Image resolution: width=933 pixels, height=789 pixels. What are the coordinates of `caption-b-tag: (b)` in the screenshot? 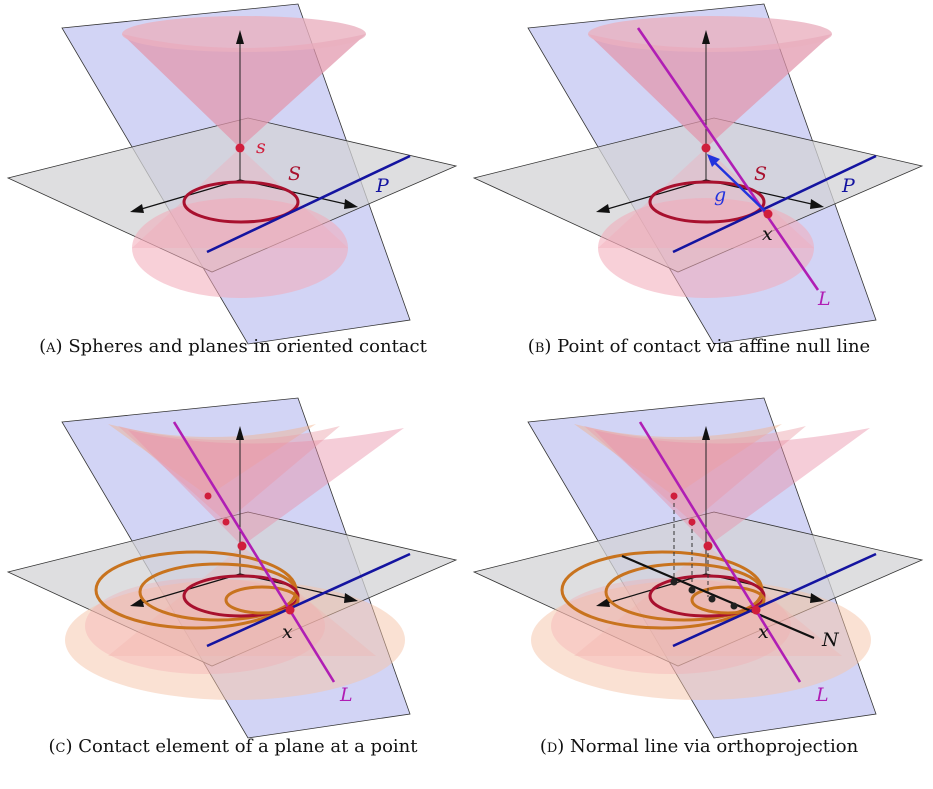 It's located at (539, 346).